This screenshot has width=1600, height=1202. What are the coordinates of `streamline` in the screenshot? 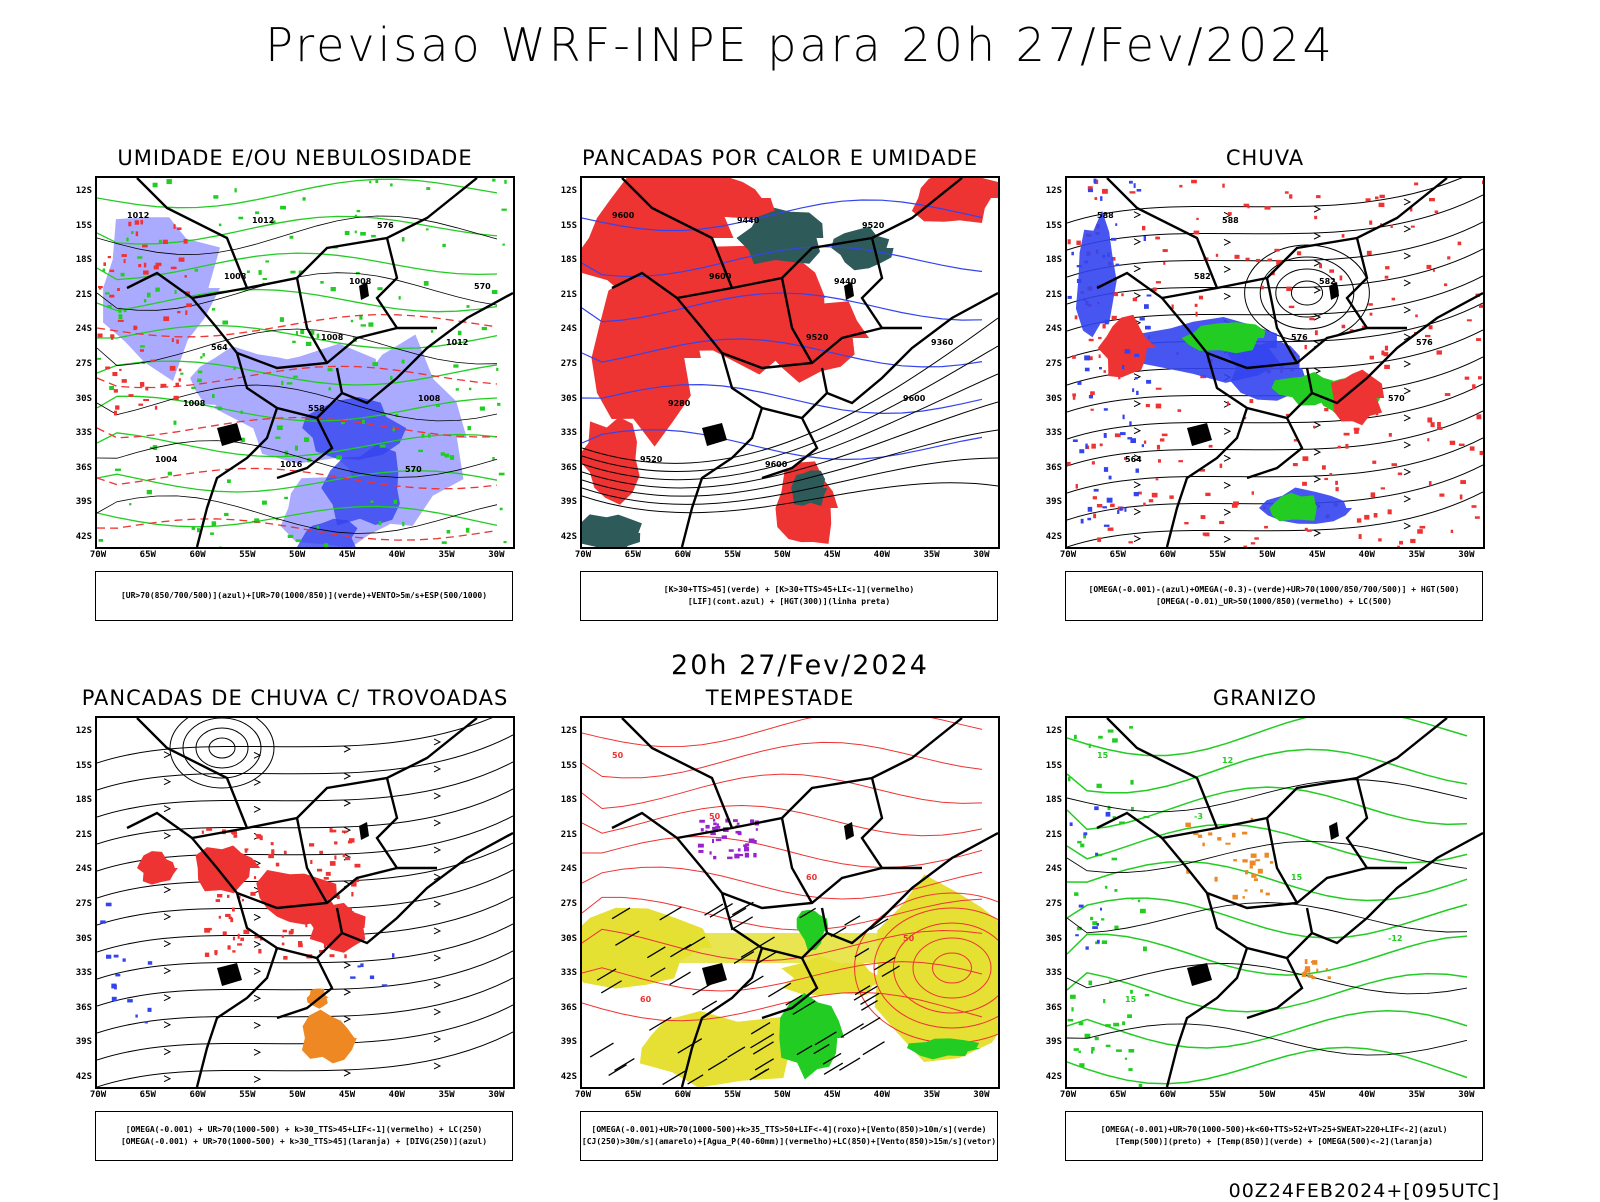 It's located at (1275, 222).